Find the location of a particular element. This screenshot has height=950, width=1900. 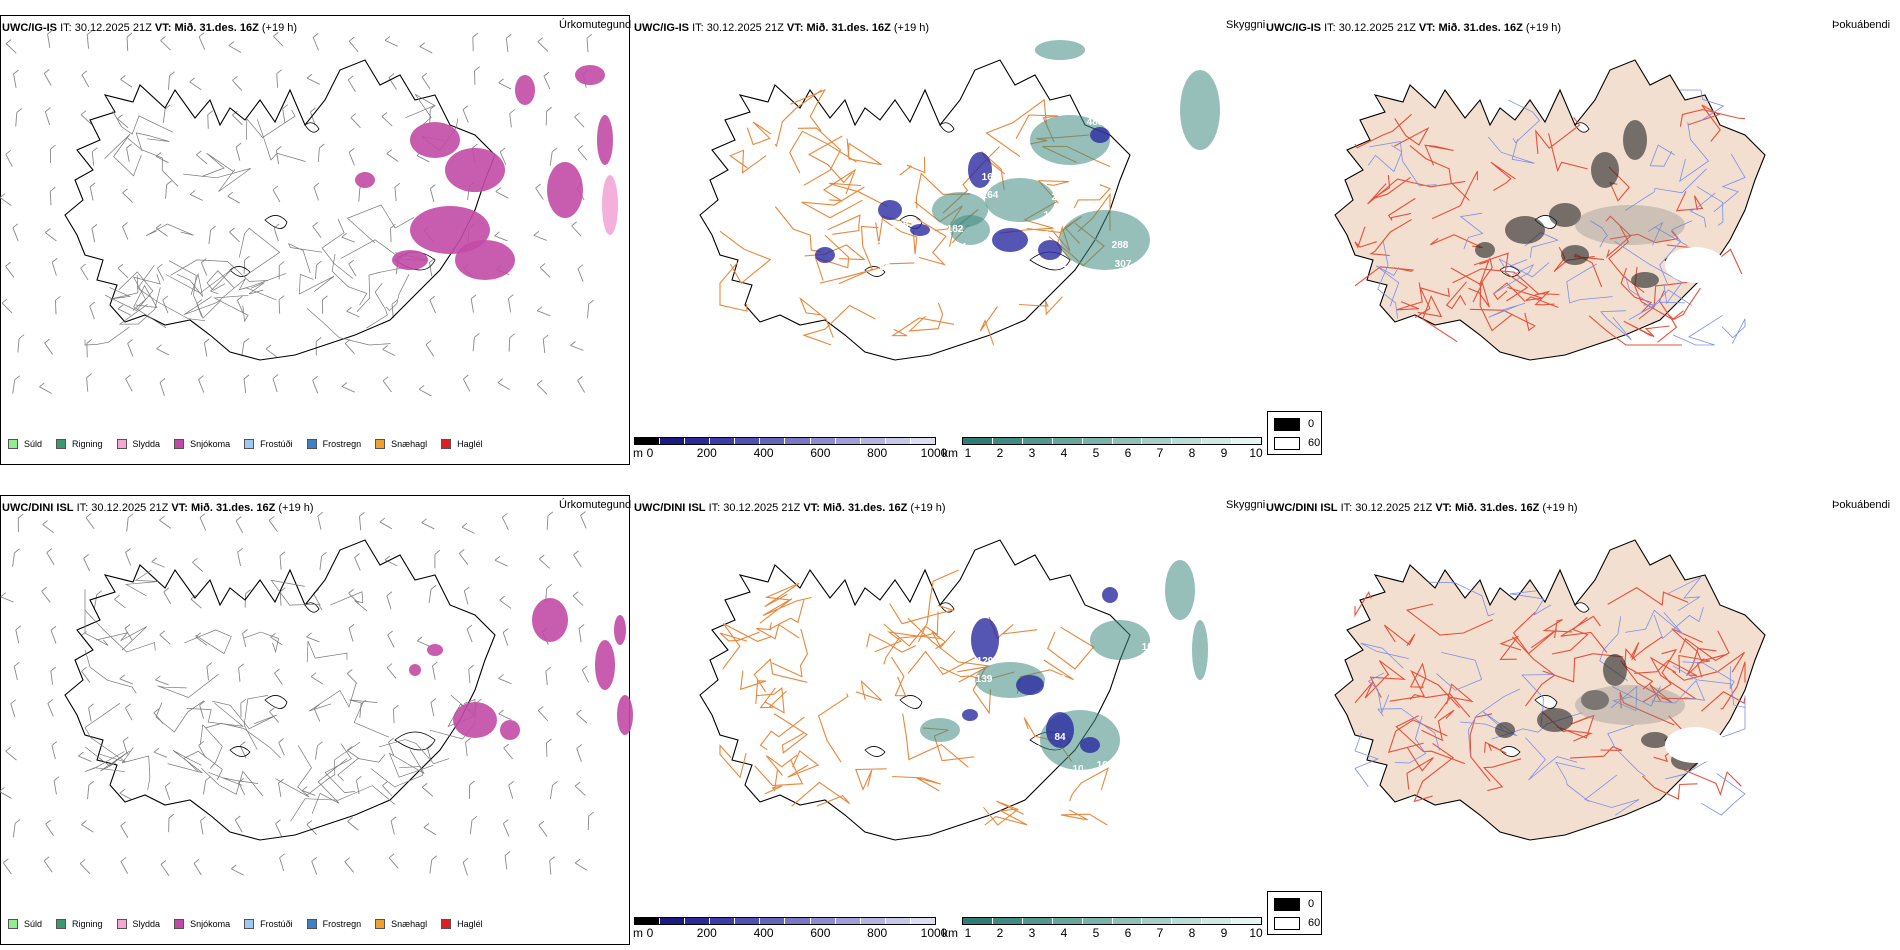

low-cloud-base-area is located at coordinates (1030, 685).